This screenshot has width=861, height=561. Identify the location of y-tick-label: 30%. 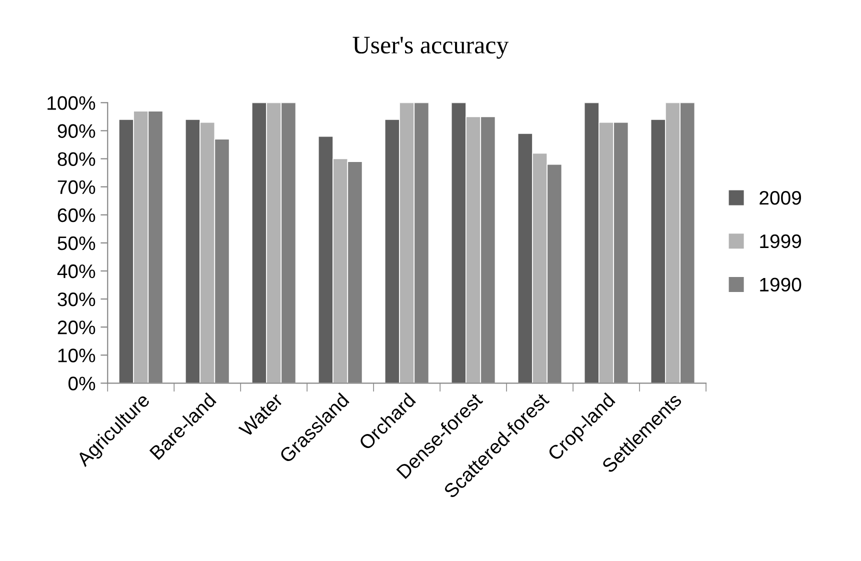
(77, 299).